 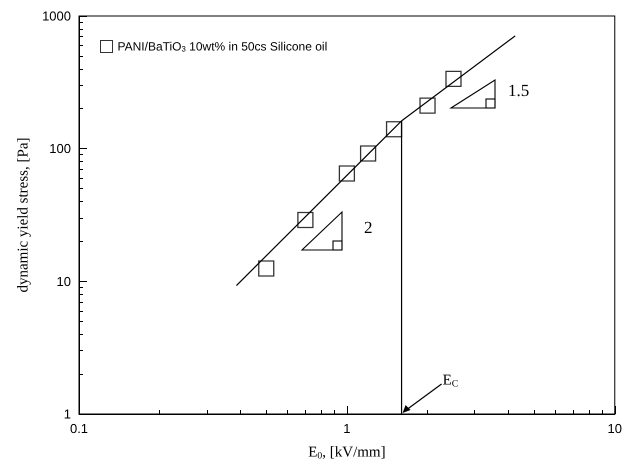 I want to click on y-tick-label: 100, so click(x=60, y=148).